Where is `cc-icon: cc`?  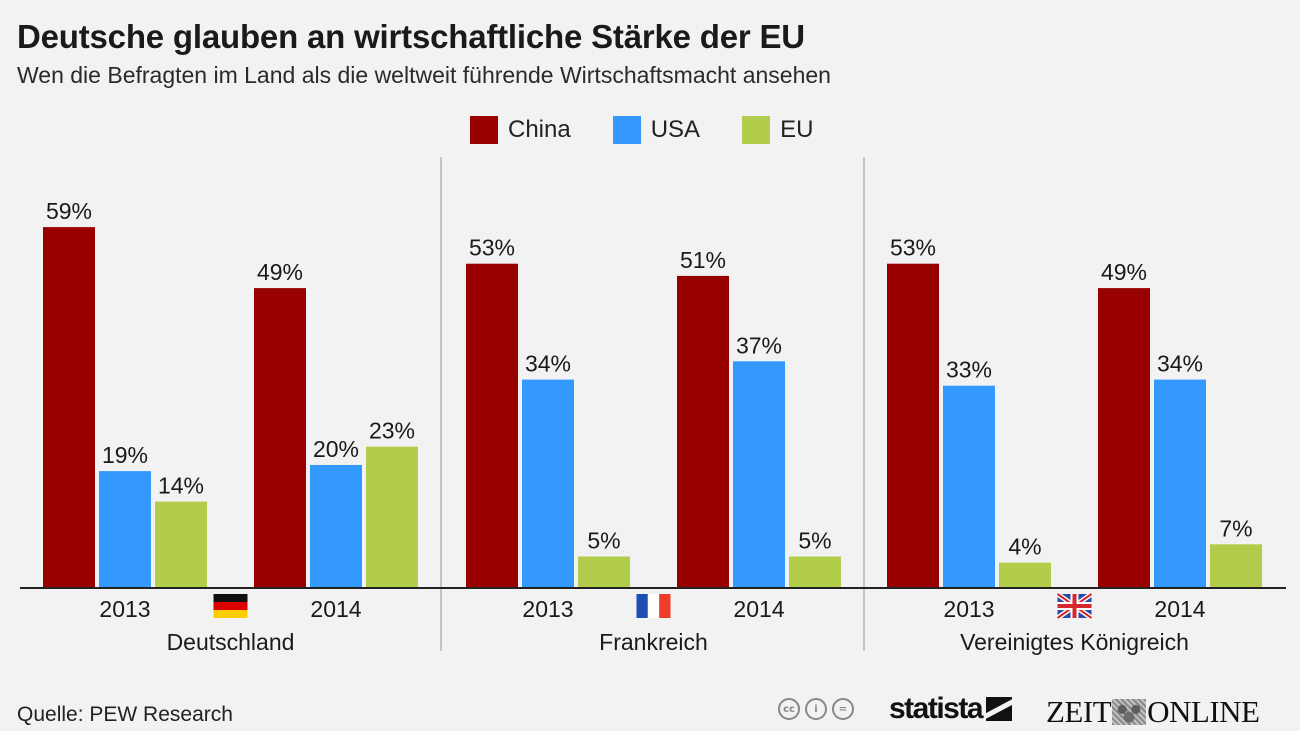 cc-icon: cc is located at coordinates (789, 709).